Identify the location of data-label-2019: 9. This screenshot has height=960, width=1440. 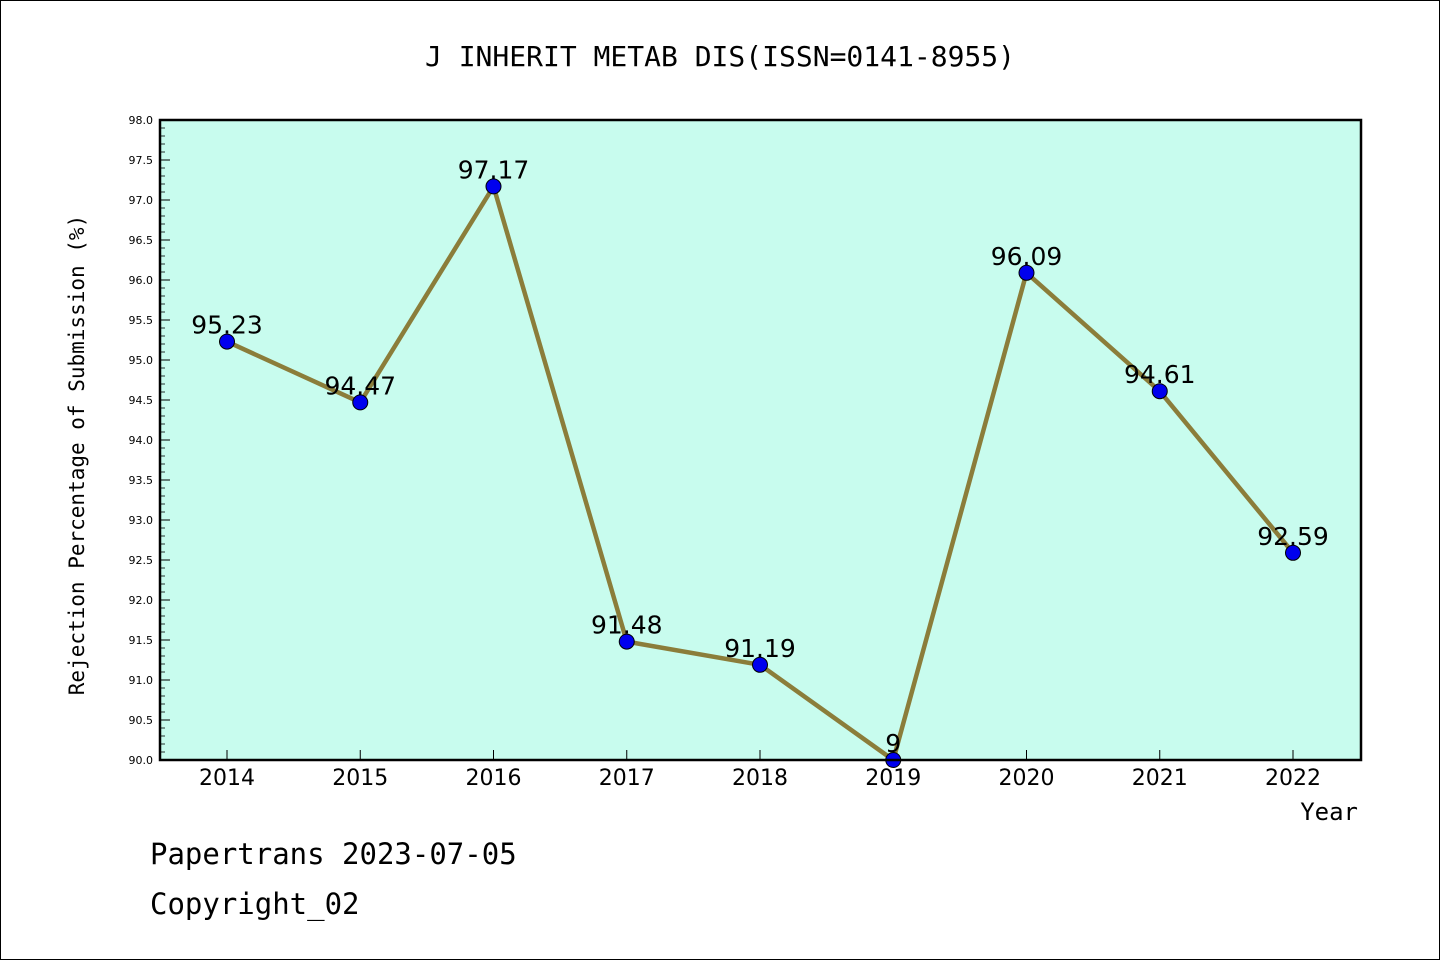
(893, 743).